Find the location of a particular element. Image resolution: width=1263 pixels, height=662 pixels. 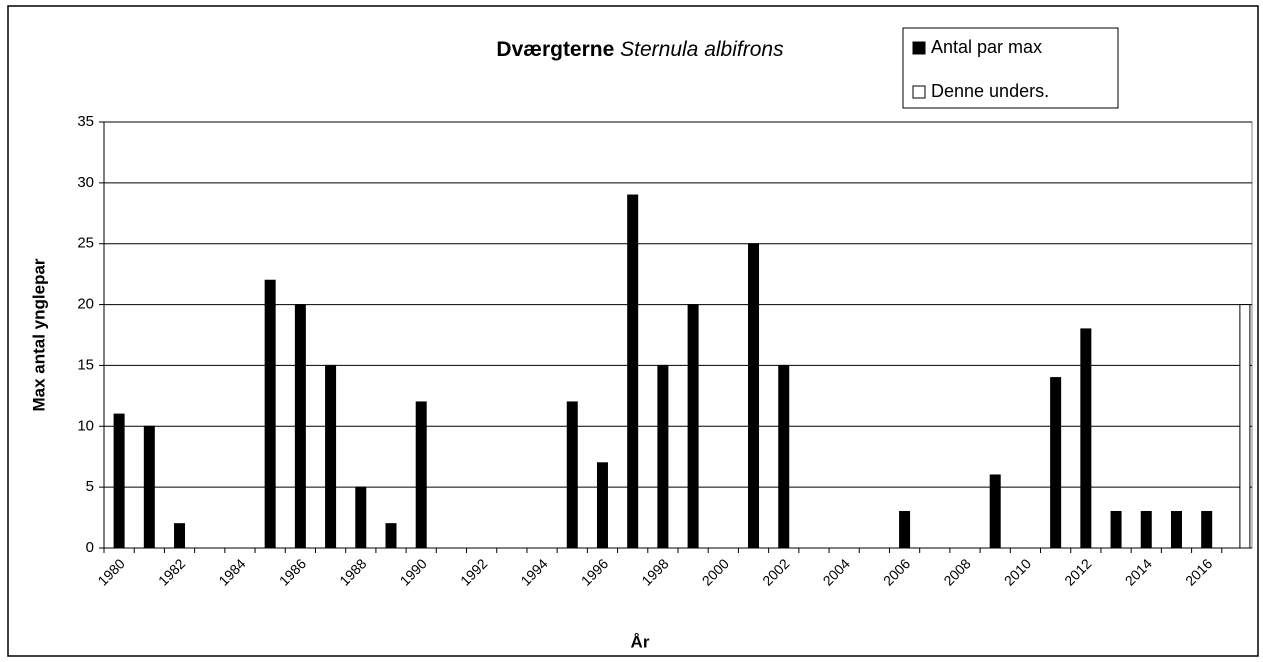

y-tick-label: 5 is located at coordinates (90, 486).